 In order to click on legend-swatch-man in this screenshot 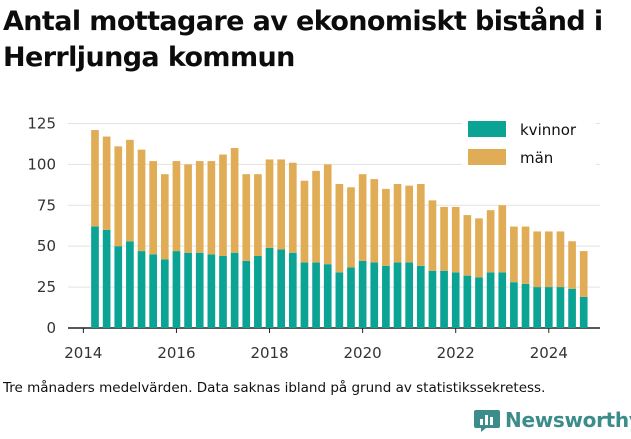, I will do `click(487, 157)`.